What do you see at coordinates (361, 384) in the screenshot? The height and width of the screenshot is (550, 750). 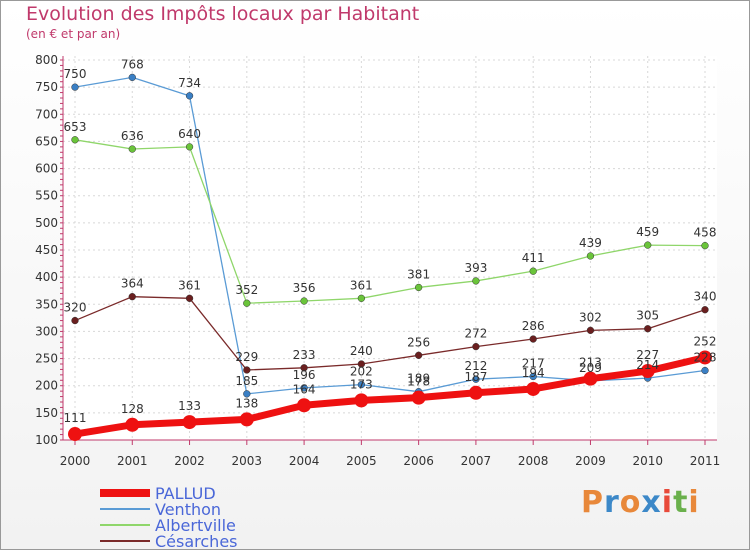 I see `data-label: 173` at bounding box center [361, 384].